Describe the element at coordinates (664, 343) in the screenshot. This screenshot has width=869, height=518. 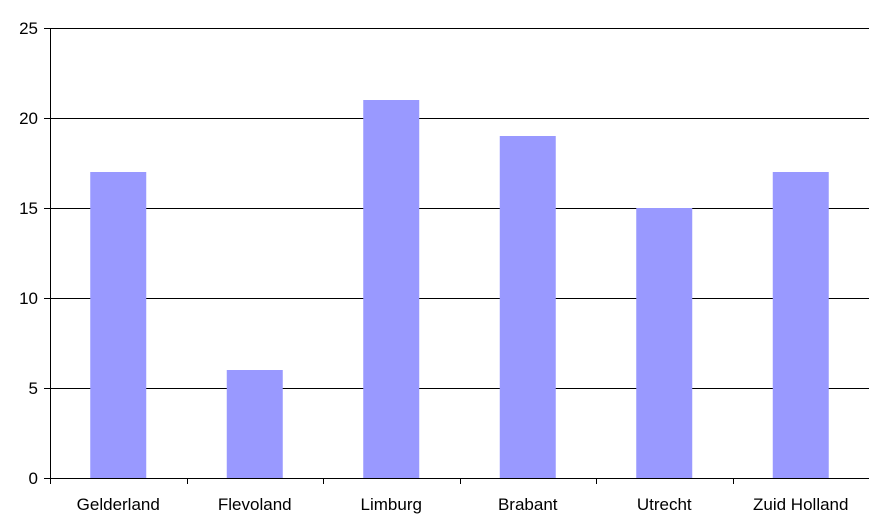
I see `bar-utrecht` at that location.